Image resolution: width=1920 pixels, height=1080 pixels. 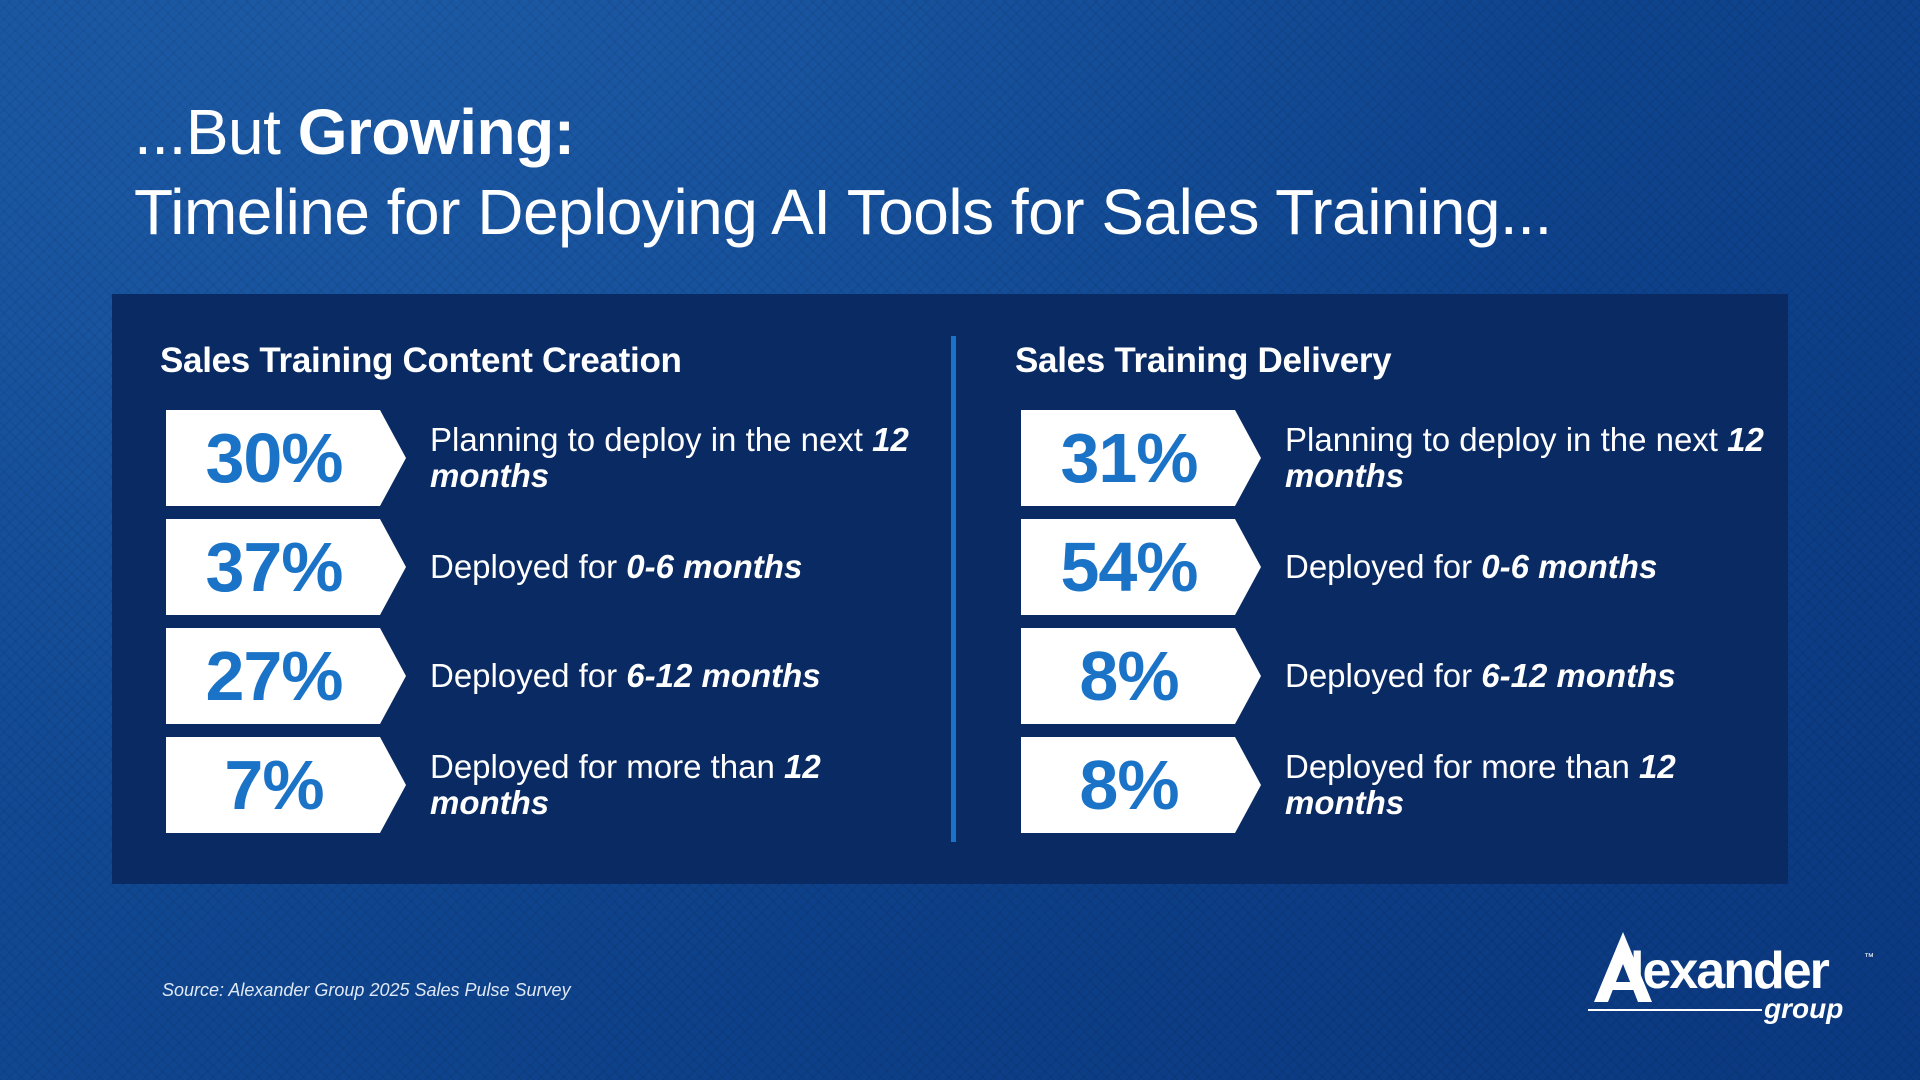 I want to click on stat-row: 7% Deployed for more than 12 months, so click(x=543, y=785).